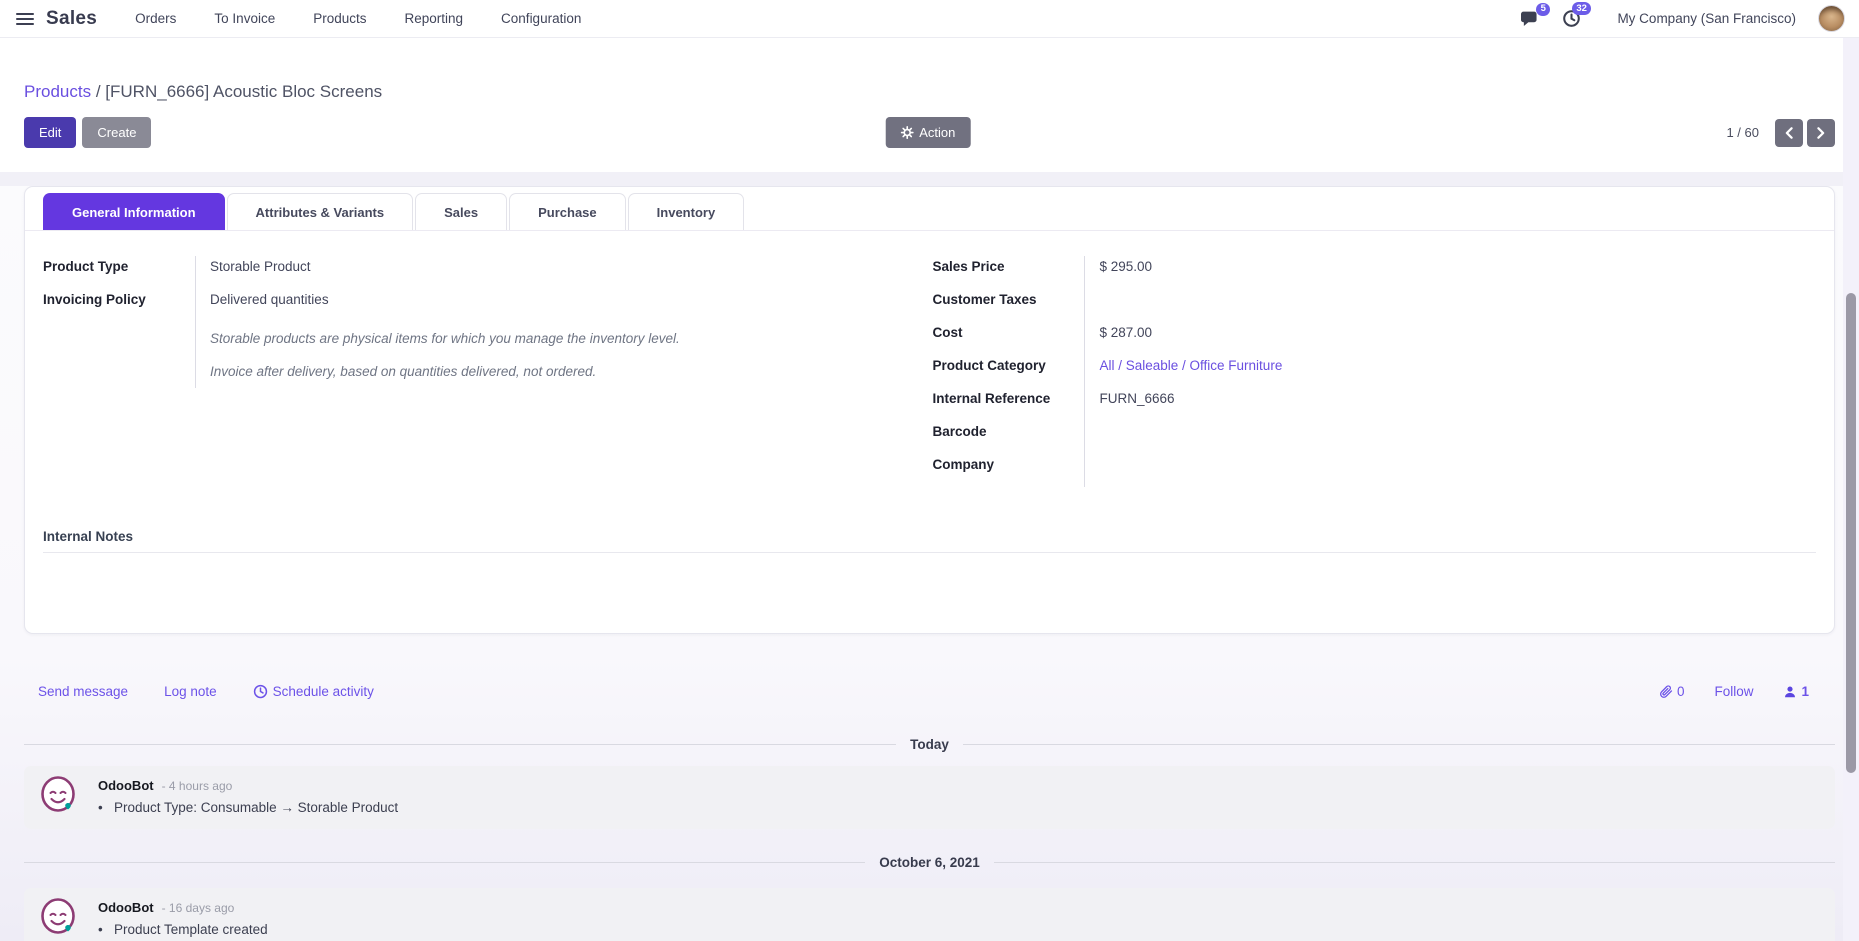 The height and width of the screenshot is (941, 1859). Describe the element at coordinates (1581, 9) in the screenshot. I see `activities-badge: 32` at that location.